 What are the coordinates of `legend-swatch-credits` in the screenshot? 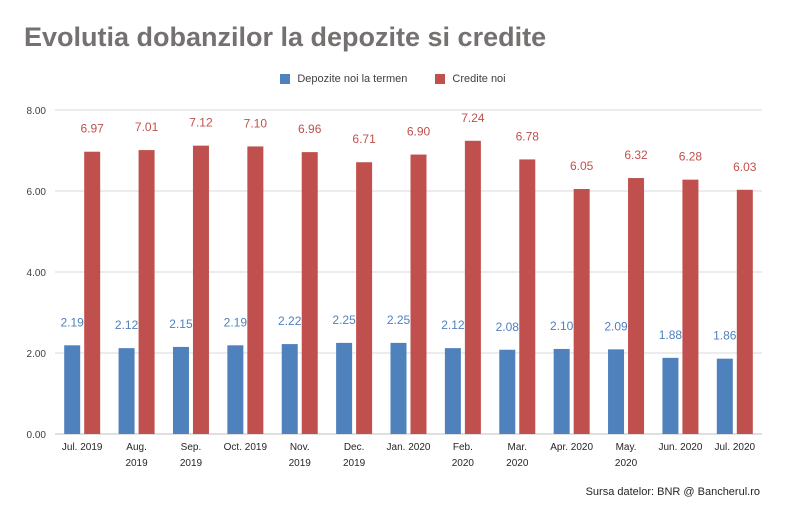 It's located at (440, 79).